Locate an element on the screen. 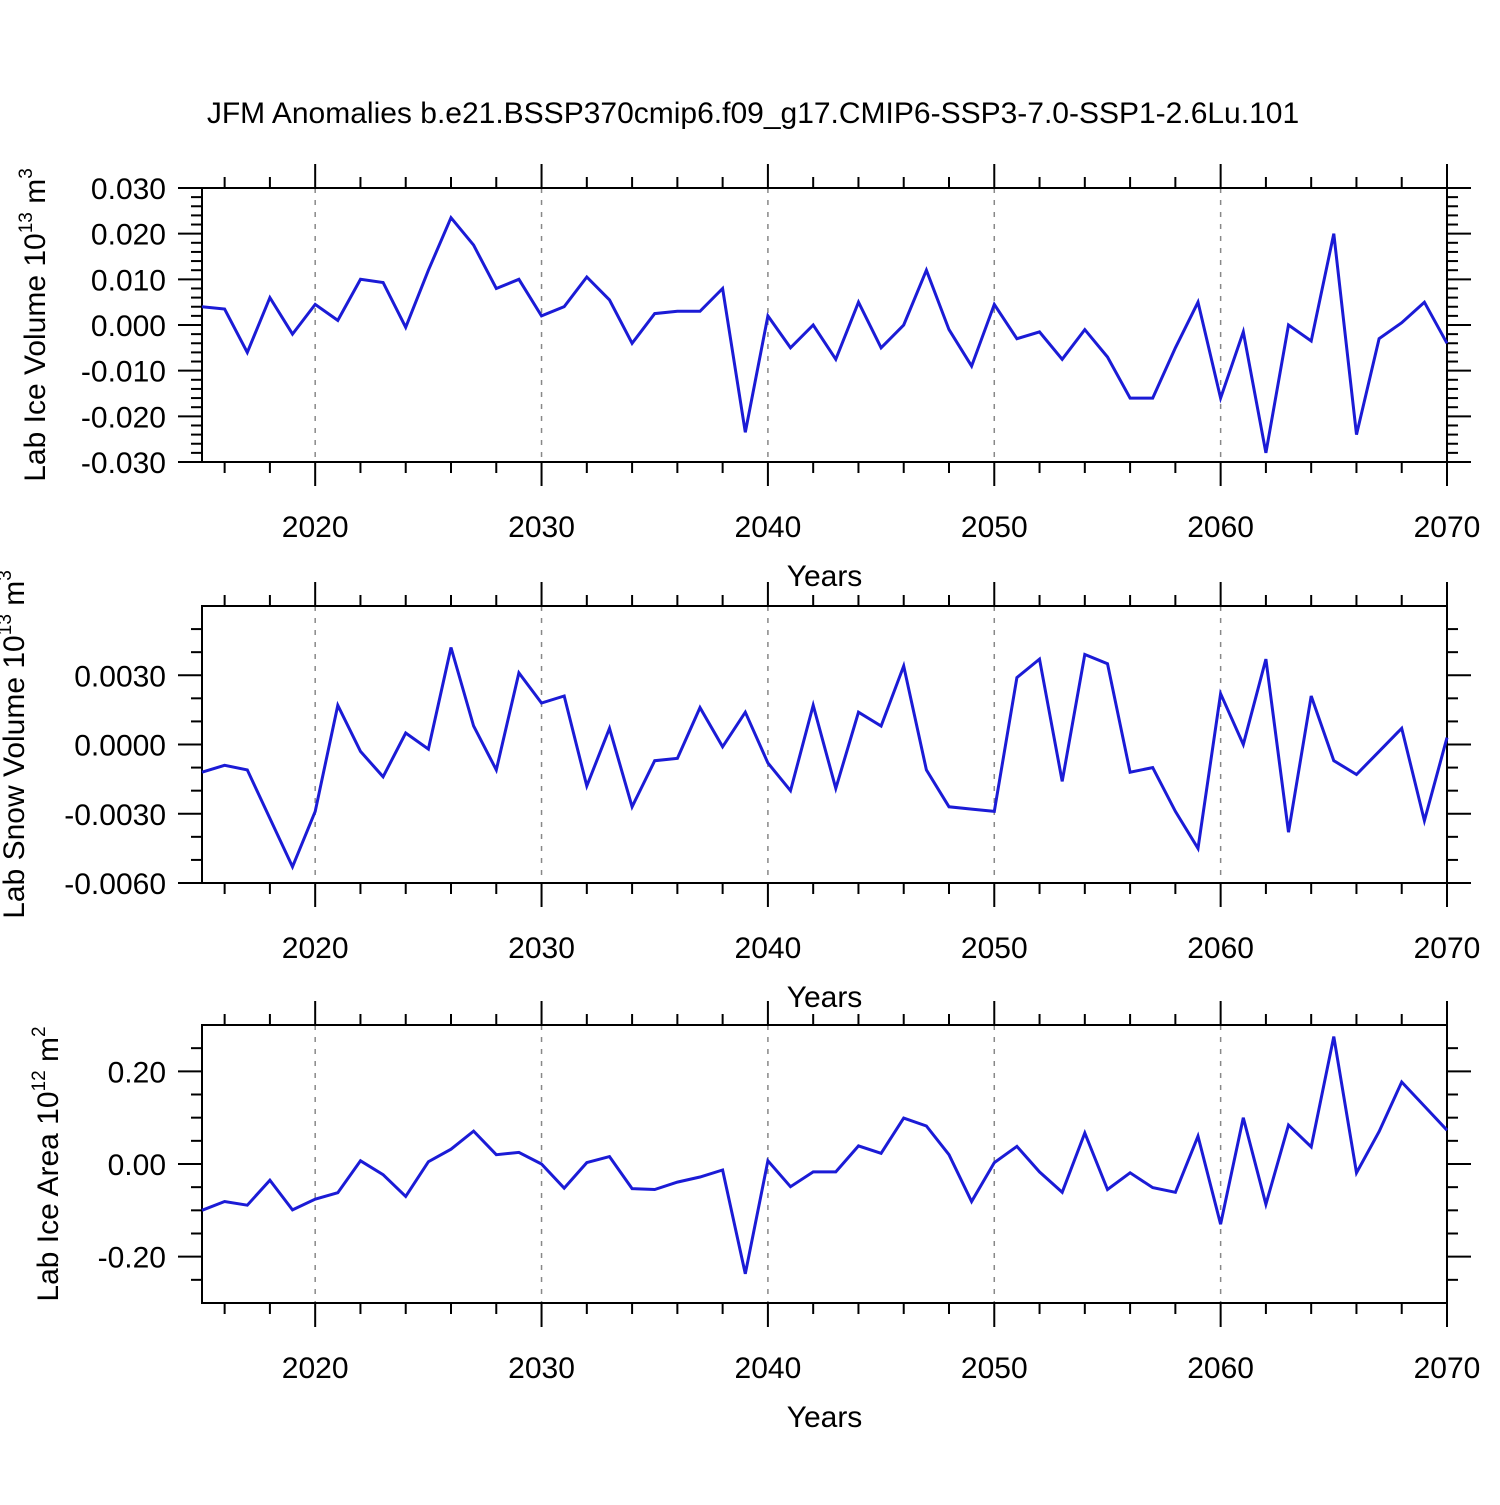 Image resolution: width=1500 pixels, height=1505 pixels. superscript: 2 is located at coordinates (39, 1031).